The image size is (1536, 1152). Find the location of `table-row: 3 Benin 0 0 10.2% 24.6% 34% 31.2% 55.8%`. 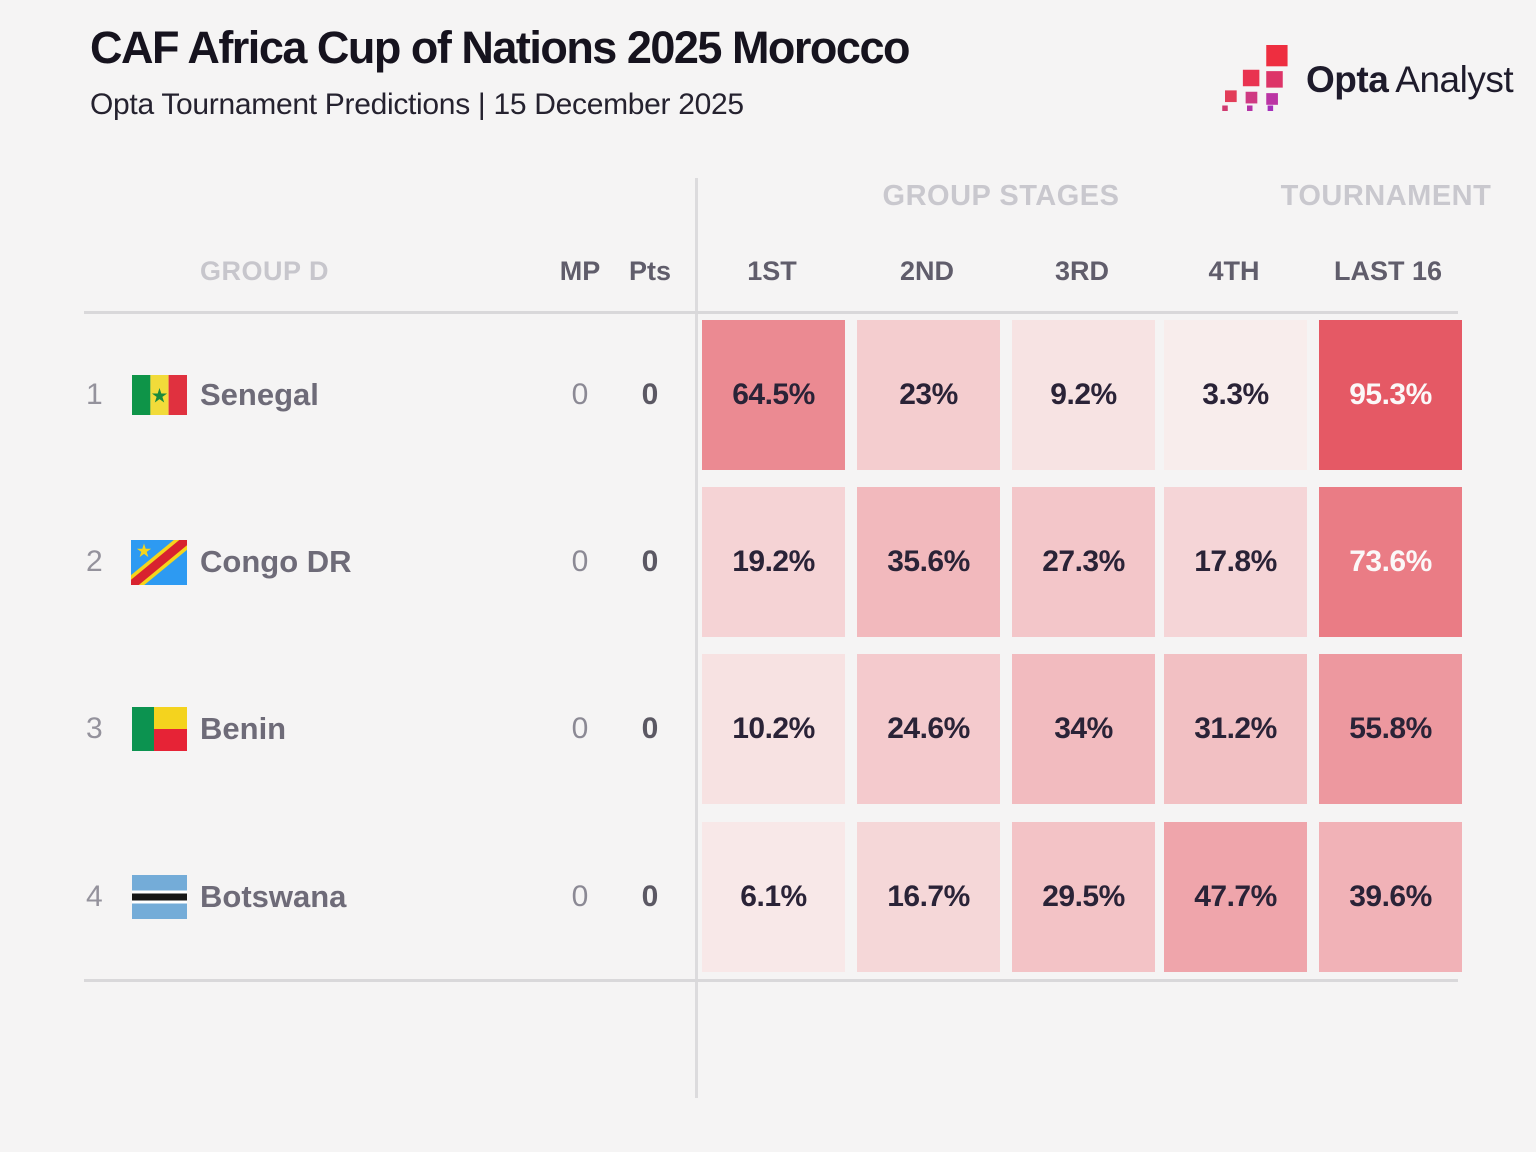

table-row: 3 Benin 0 0 10.2% 24.6% 34% 31.2% 55.8% is located at coordinates (773, 729).